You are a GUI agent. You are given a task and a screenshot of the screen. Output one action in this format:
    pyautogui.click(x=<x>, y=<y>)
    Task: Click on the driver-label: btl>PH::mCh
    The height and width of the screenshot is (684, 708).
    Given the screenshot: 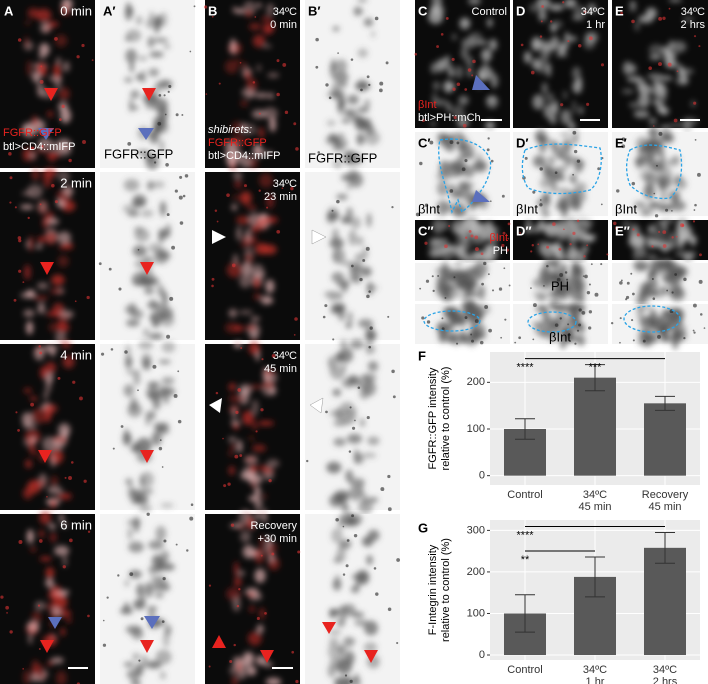 What is the action you would take?
    pyautogui.click(x=449, y=118)
    